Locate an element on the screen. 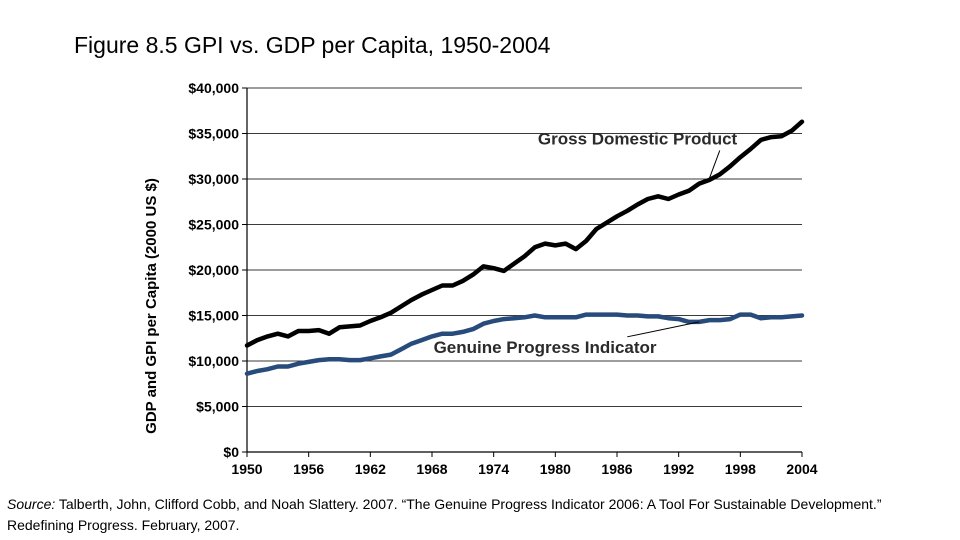 This screenshot has width=960, height=540. gpi-leader-line is located at coordinates (663, 329).